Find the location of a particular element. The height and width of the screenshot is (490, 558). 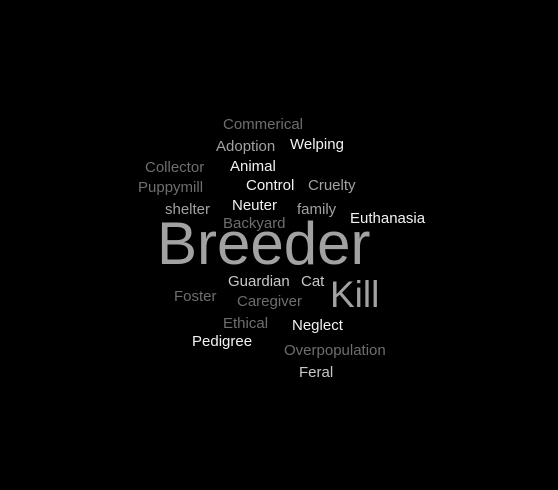

word-neuter: Neuter is located at coordinates (255, 205).